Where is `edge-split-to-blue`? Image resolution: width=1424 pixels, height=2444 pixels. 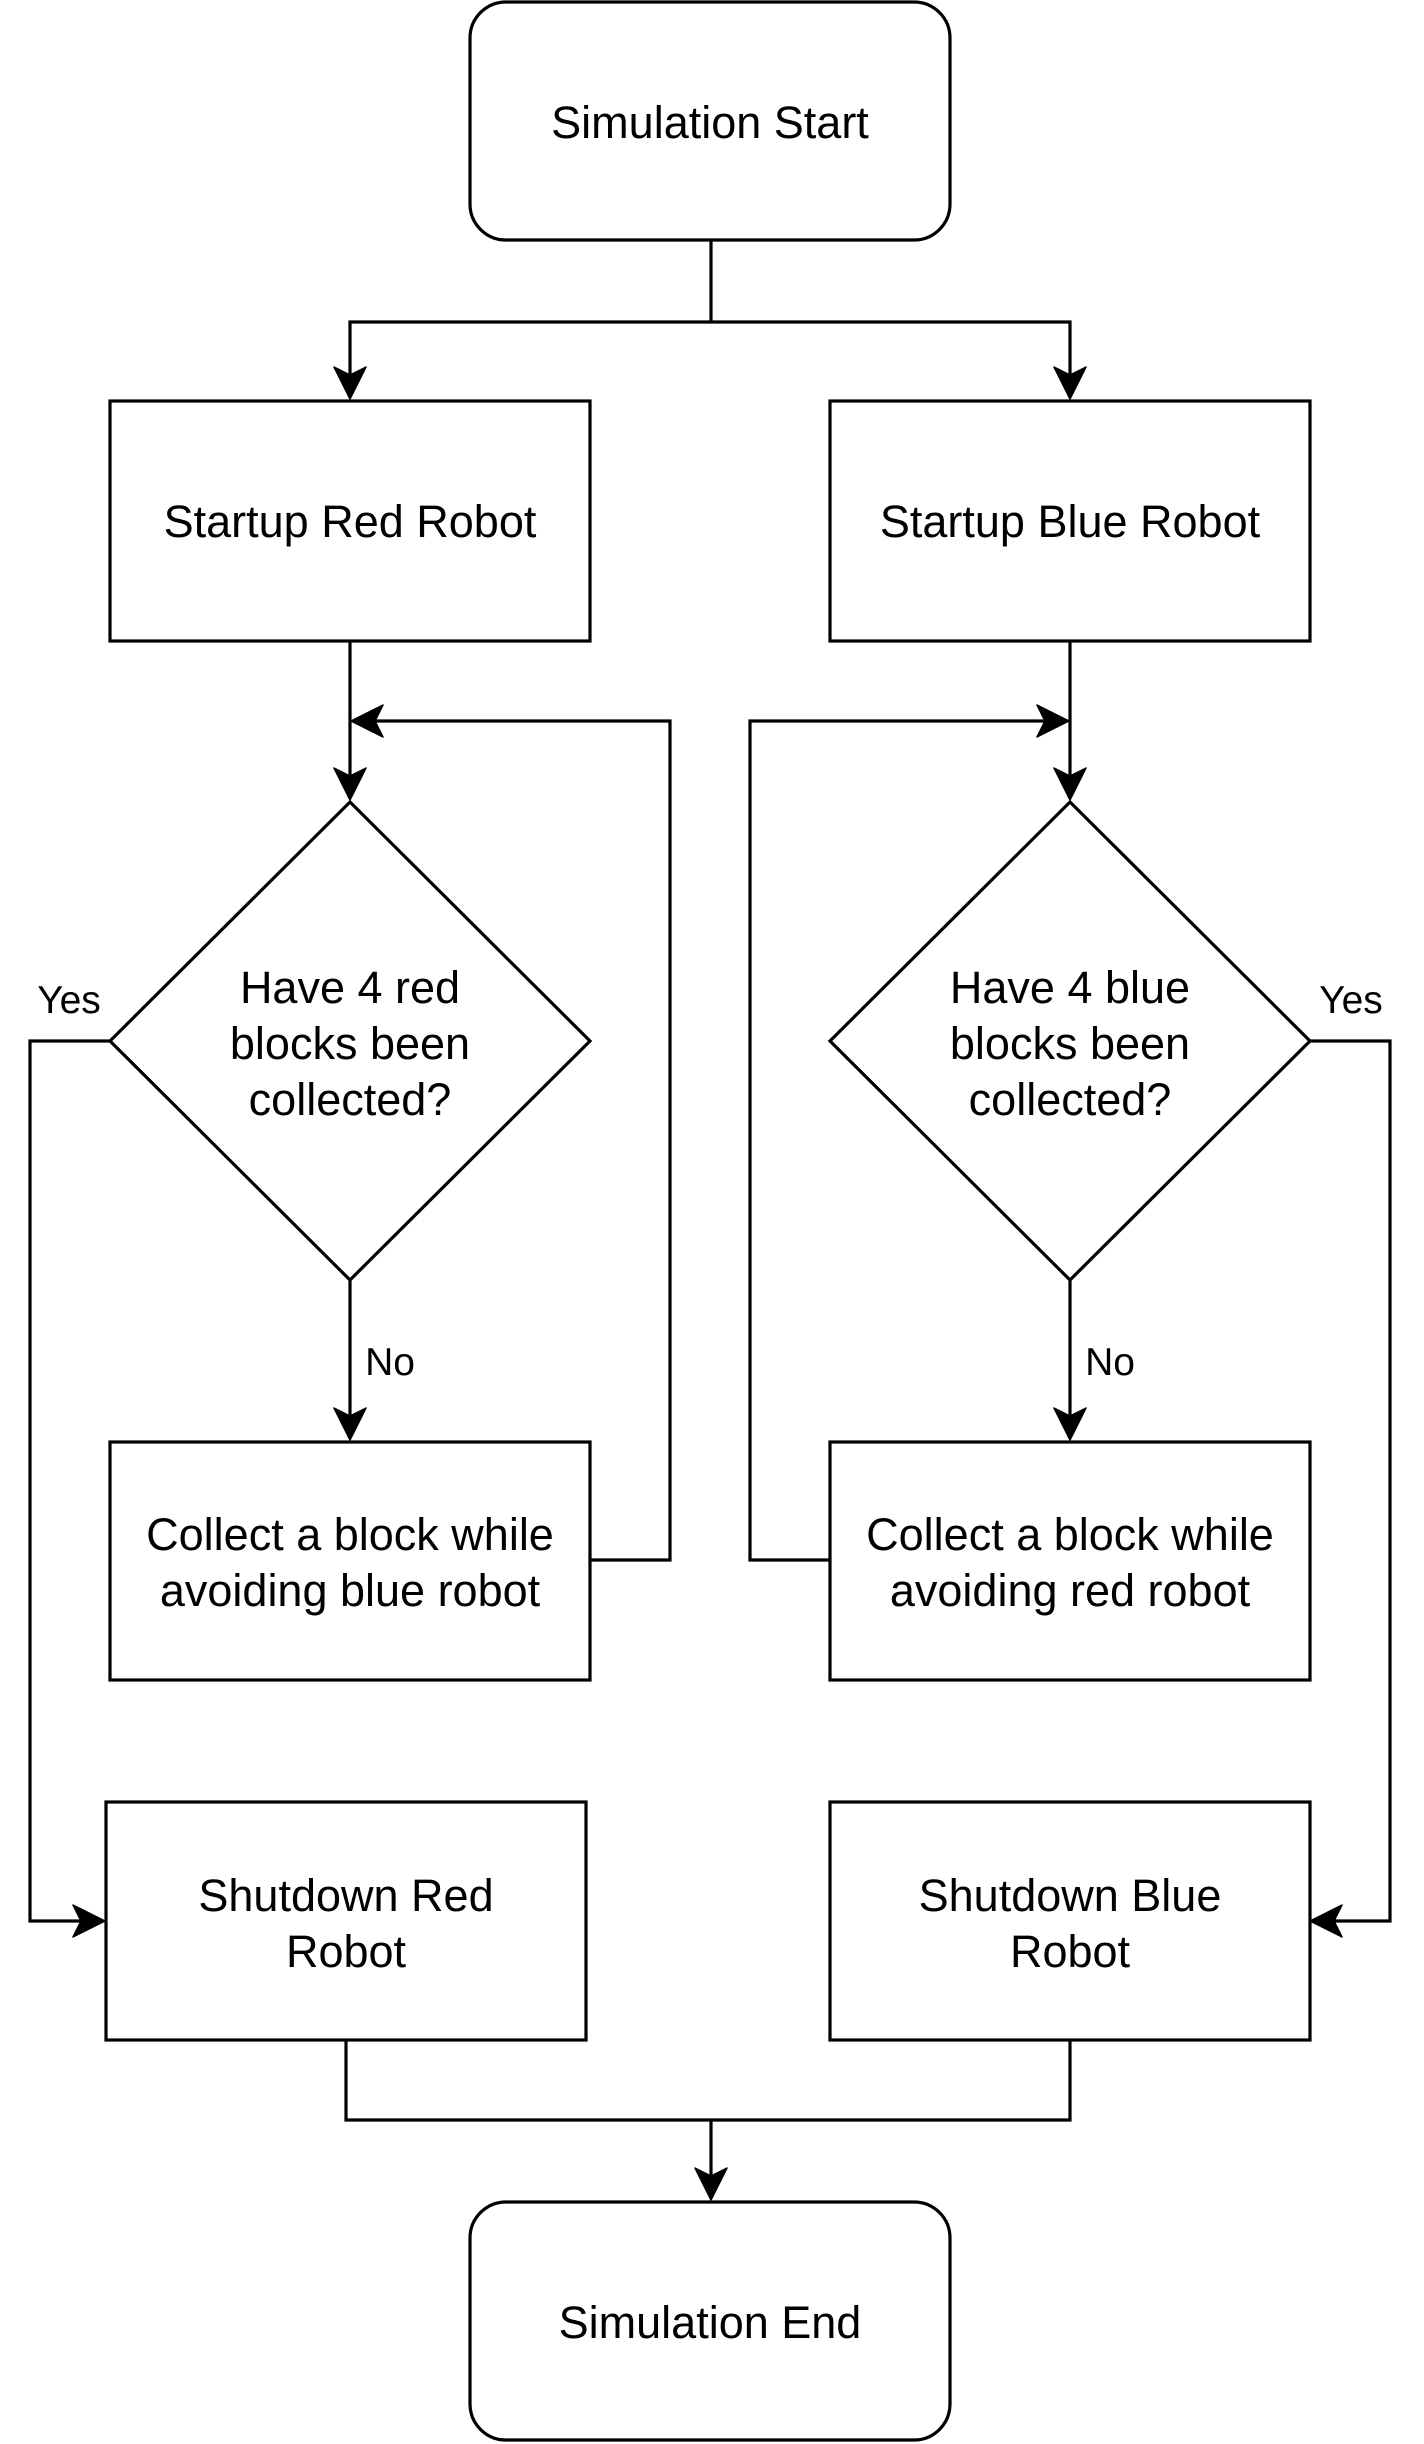
edge-split-to-blue is located at coordinates (891, 351).